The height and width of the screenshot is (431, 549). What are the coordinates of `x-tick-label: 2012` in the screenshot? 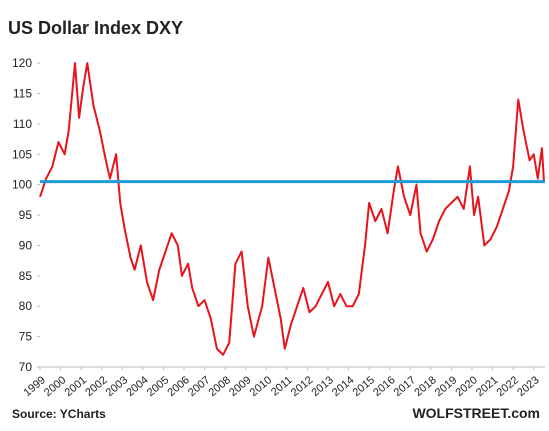 It's located at (302, 386).